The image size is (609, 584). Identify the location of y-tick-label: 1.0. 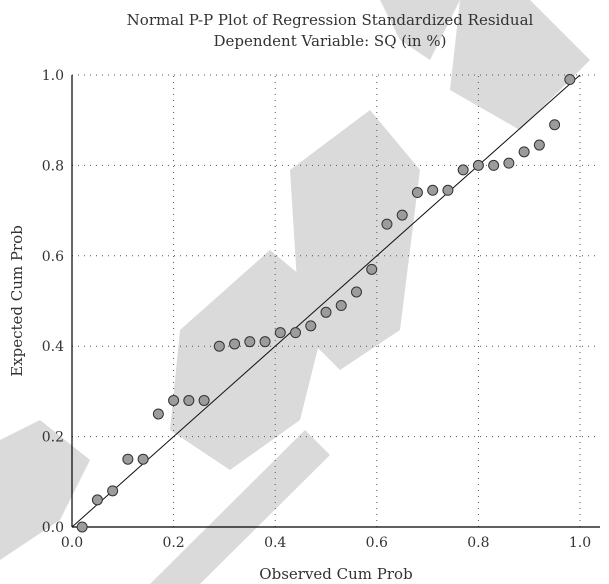
(53, 76).